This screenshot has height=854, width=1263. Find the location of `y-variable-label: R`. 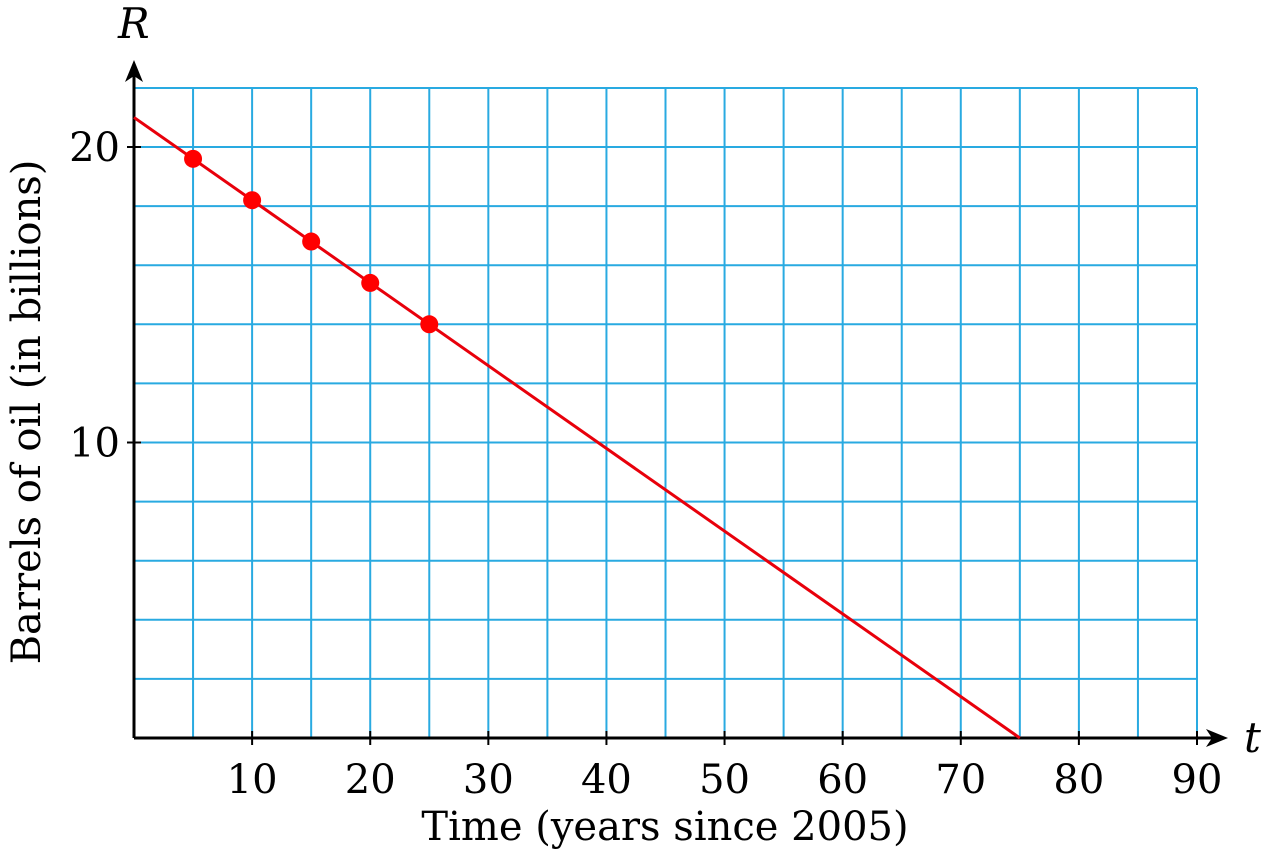

y-variable-label: R is located at coordinates (133, 24).